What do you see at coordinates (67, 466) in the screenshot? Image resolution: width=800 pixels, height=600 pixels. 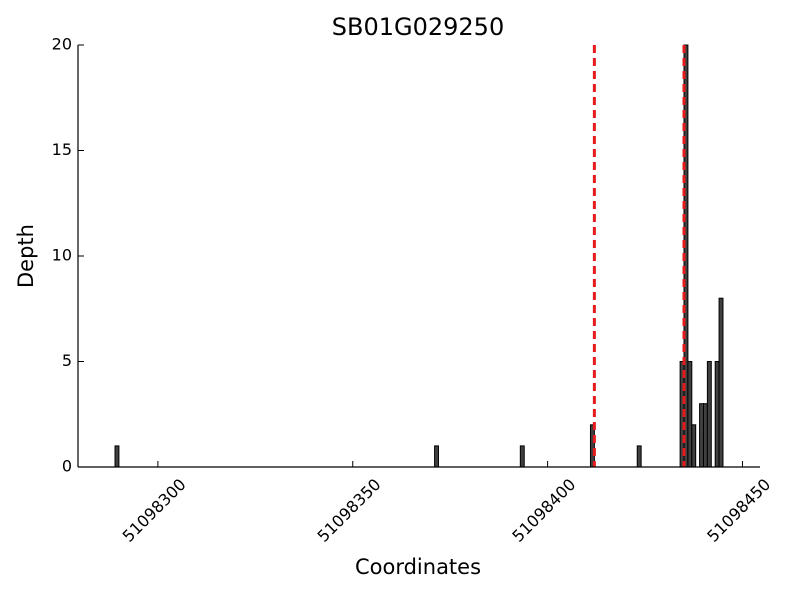 I see `y-tick-label: 0` at bounding box center [67, 466].